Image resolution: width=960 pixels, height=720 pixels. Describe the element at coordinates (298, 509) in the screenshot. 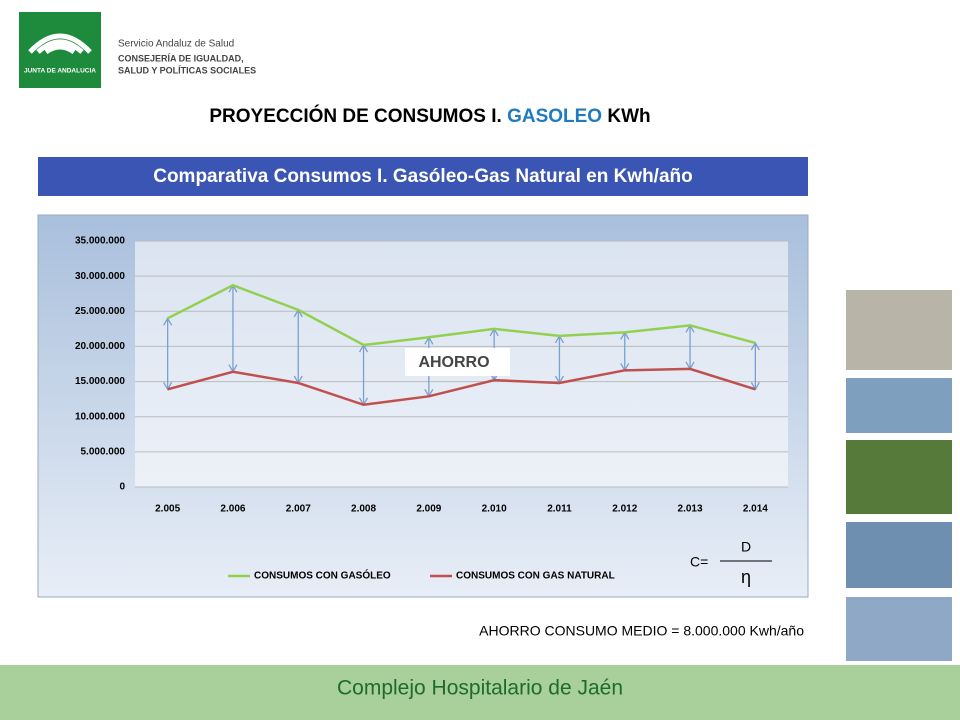

I see `x-tick-label: 2.007` at that location.